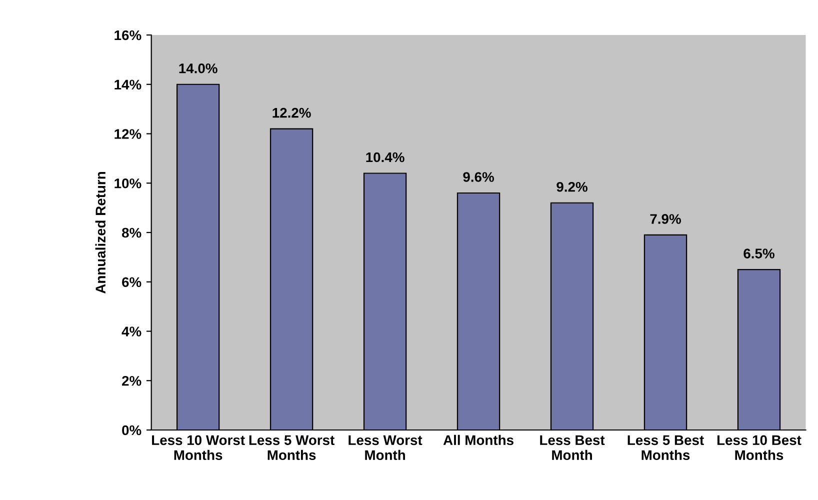 The width and height of the screenshot is (818, 500). What do you see at coordinates (759, 447) in the screenshot?
I see `x-tick-label: Less 10 Best Months` at bounding box center [759, 447].